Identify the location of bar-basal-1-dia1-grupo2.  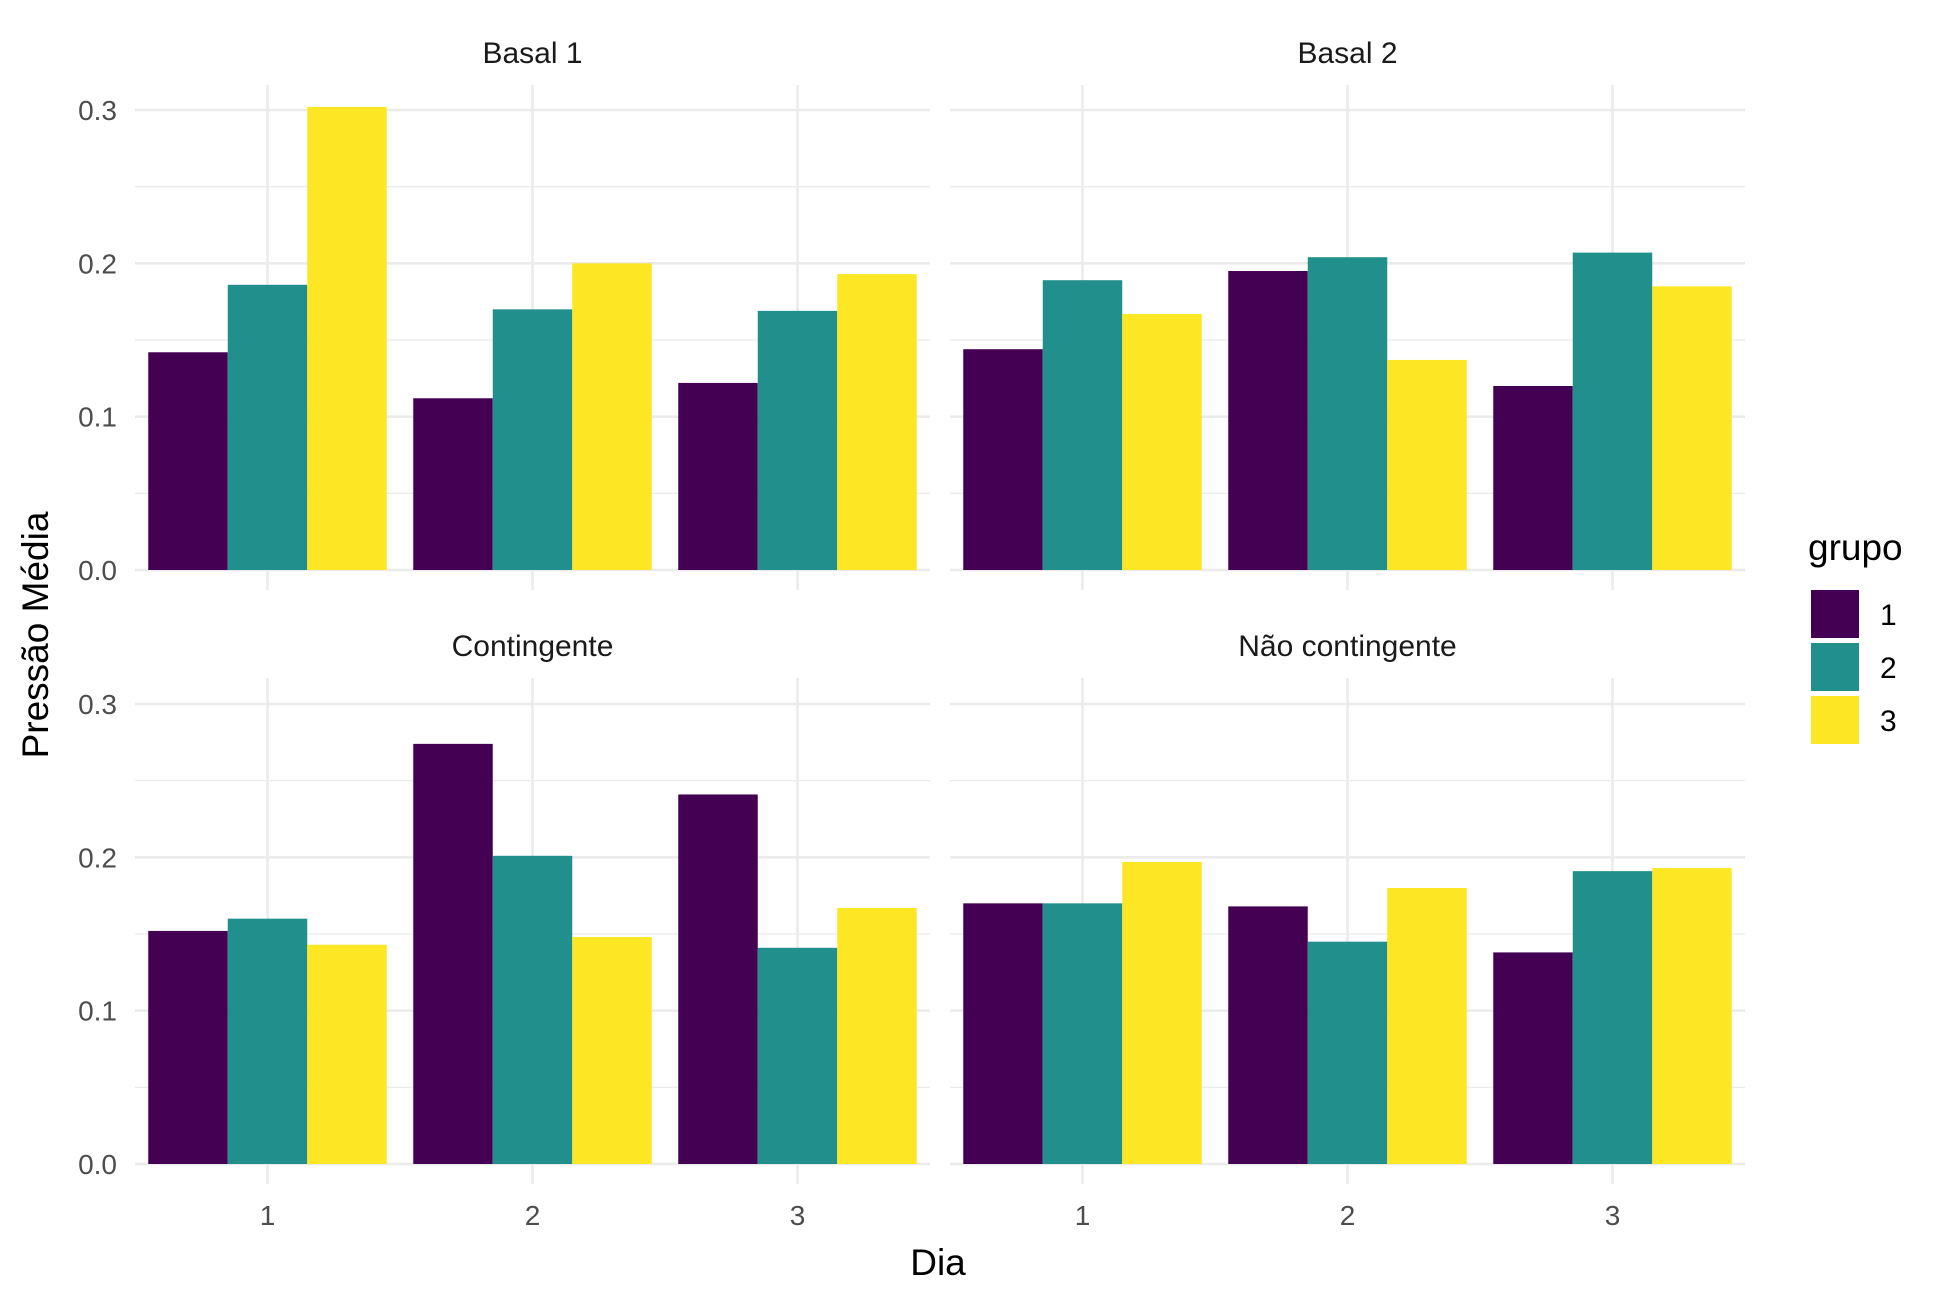
(267, 427).